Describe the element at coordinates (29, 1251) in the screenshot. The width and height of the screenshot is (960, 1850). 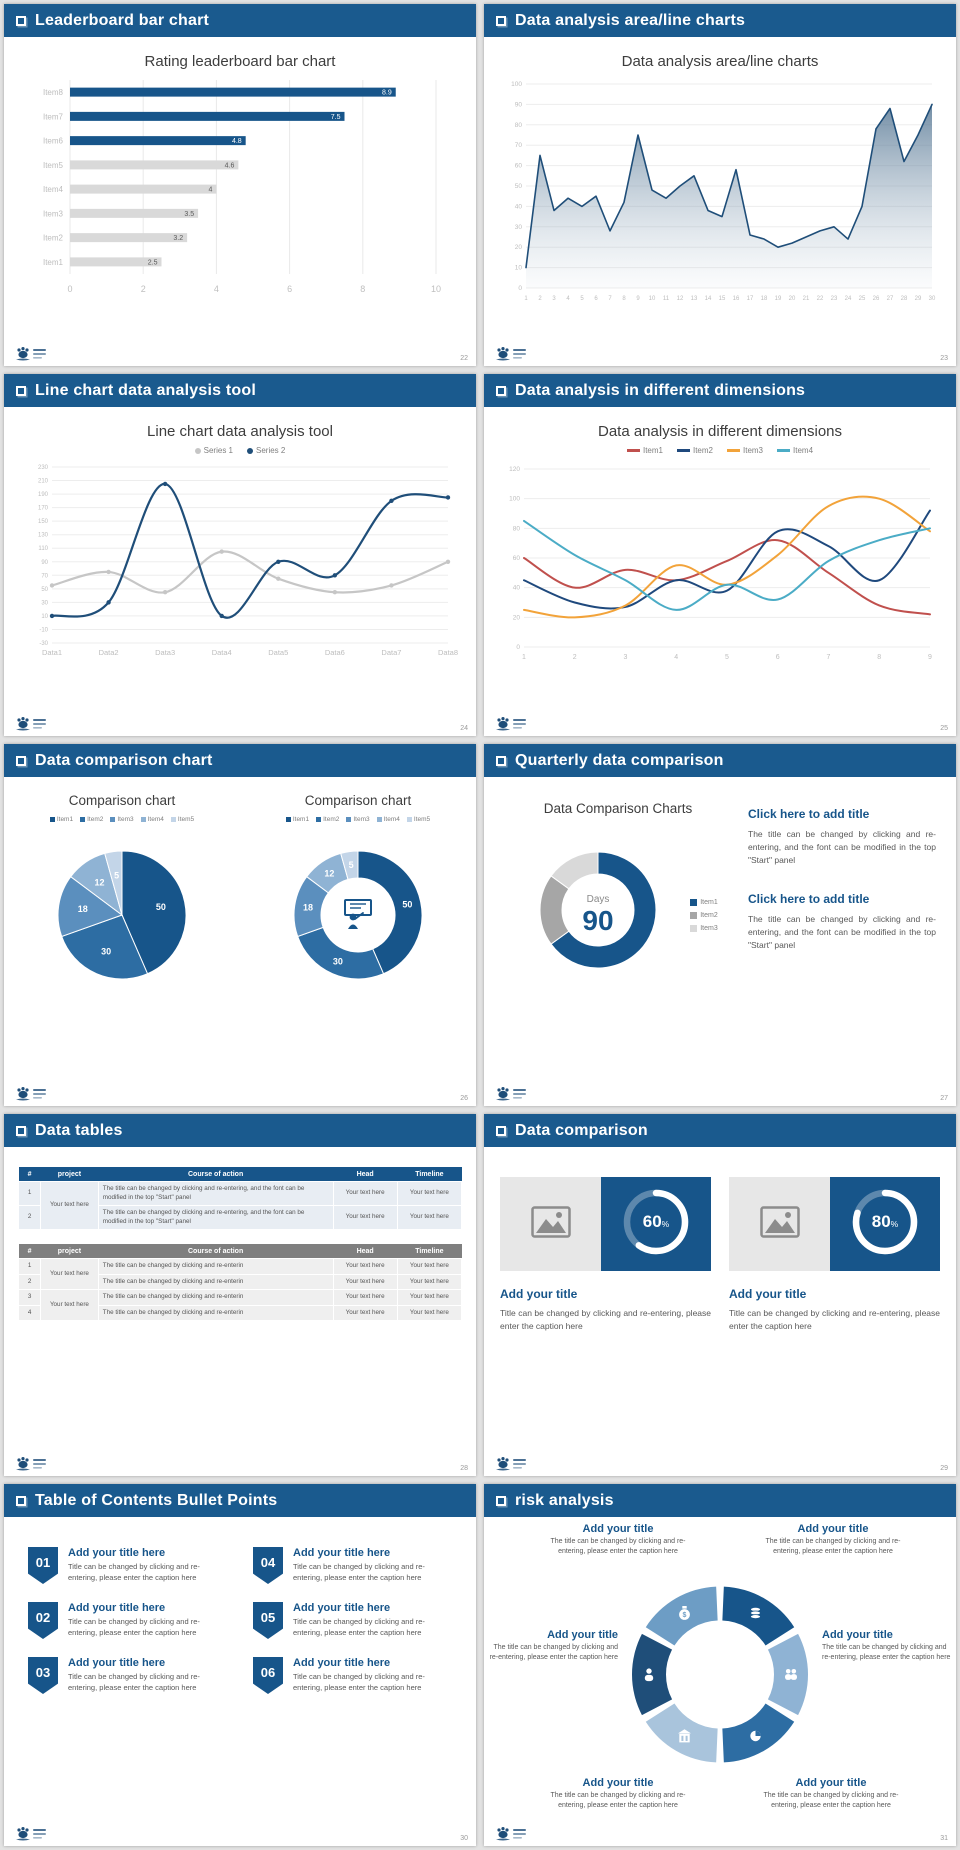
I see `column-header: #` at that location.